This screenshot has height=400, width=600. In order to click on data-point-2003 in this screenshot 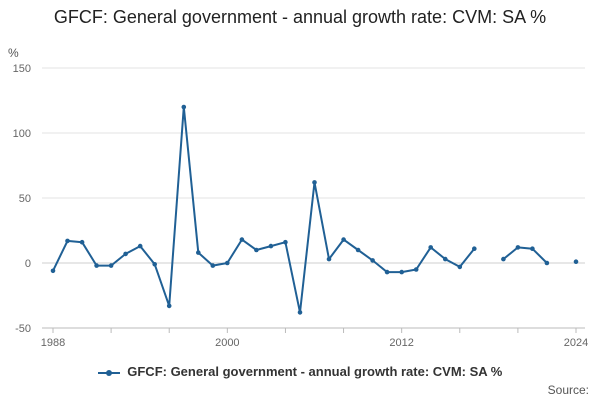, I will do `click(271, 246)`.